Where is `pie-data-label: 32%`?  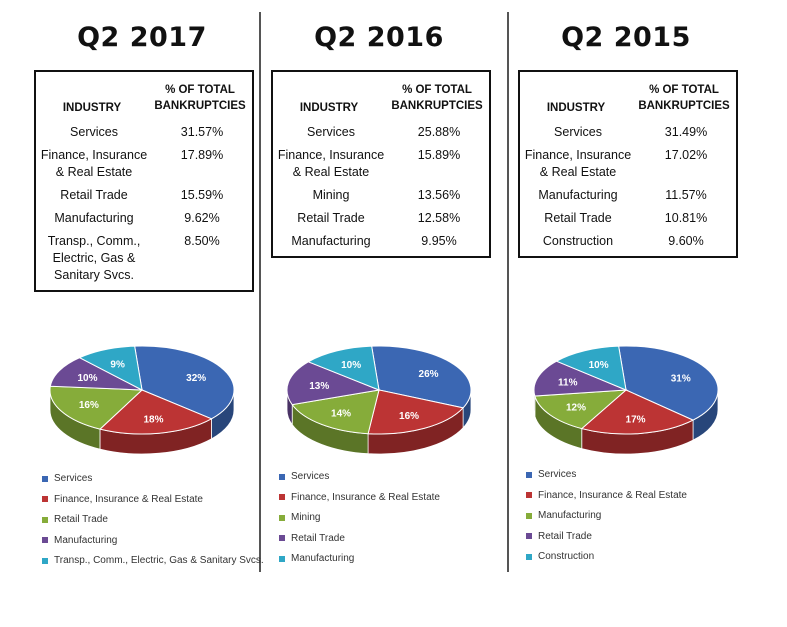 pie-data-label: 32% is located at coordinates (196, 378).